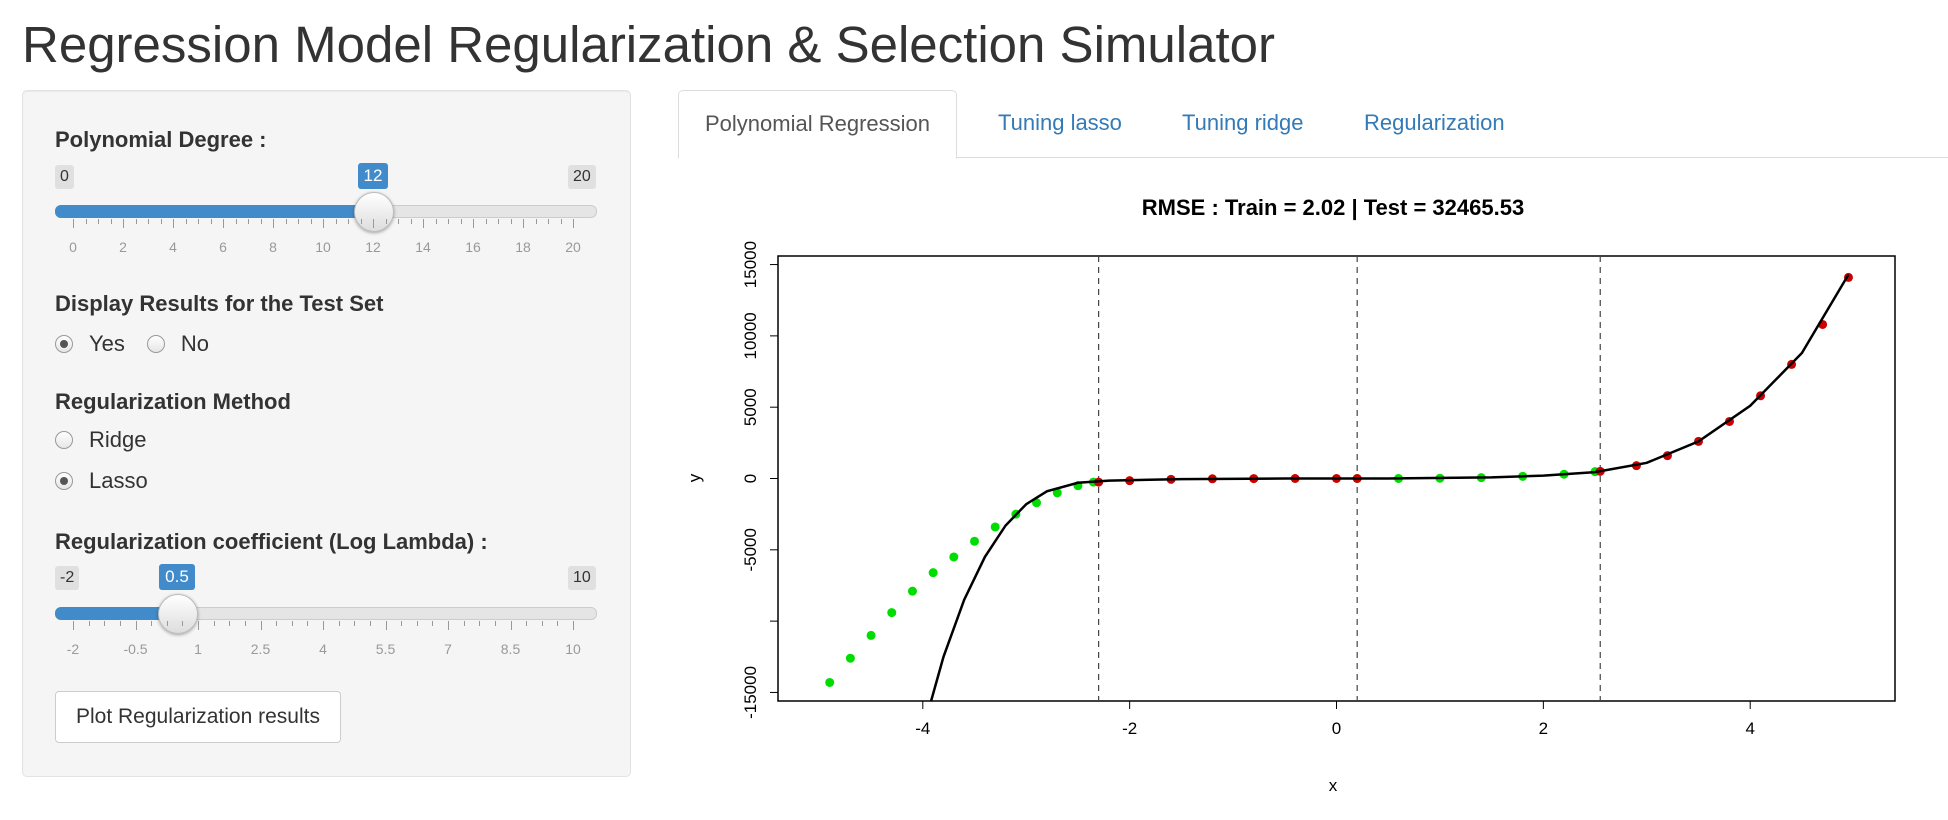 The image size is (1948, 820). I want to click on lambda-slider-handle, so click(178, 614).